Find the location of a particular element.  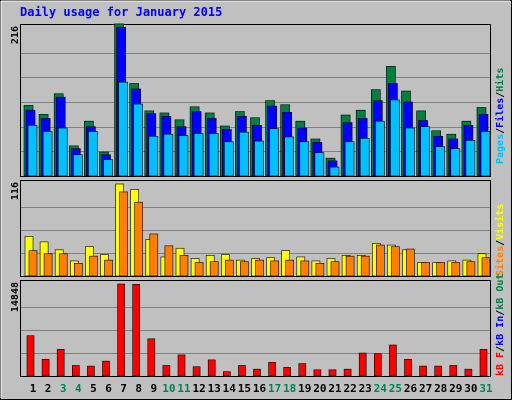

x-tick-label: 15 is located at coordinates (244, 388).